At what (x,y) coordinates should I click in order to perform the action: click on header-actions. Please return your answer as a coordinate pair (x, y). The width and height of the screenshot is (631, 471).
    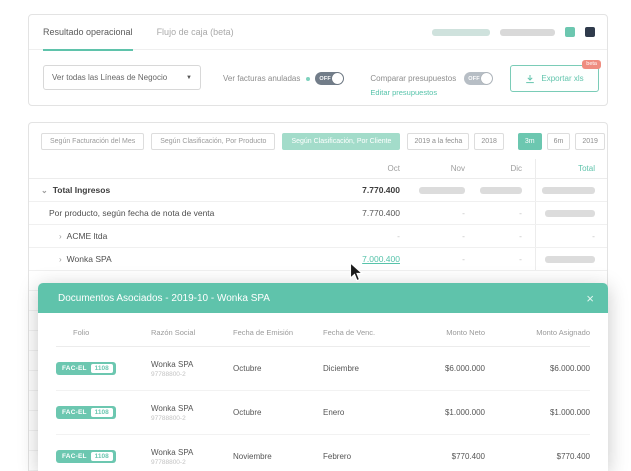
    Looking at the image, I should click on (513, 32).